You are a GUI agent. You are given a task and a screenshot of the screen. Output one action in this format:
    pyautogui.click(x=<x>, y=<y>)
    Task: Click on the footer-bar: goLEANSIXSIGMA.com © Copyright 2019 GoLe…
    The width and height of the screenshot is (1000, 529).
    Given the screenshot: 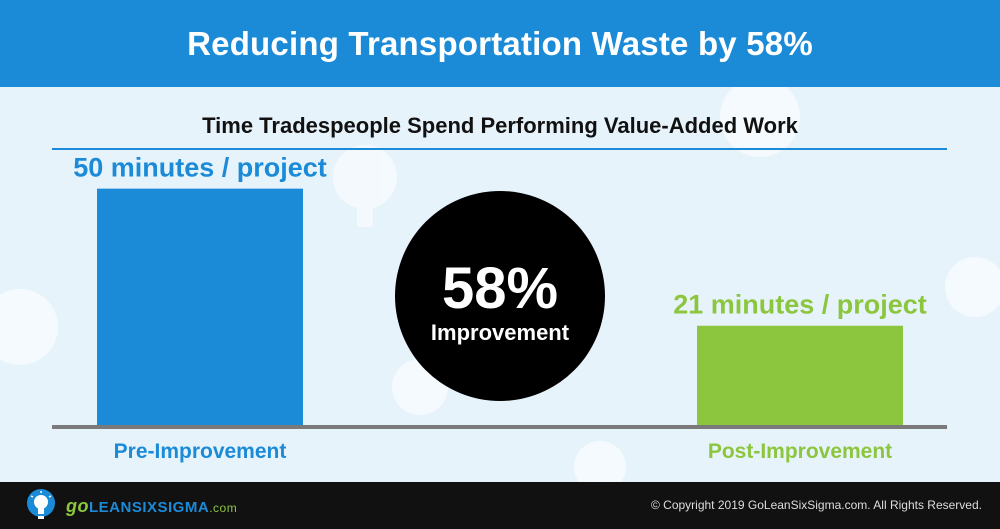 What is the action you would take?
    pyautogui.click(x=500, y=505)
    